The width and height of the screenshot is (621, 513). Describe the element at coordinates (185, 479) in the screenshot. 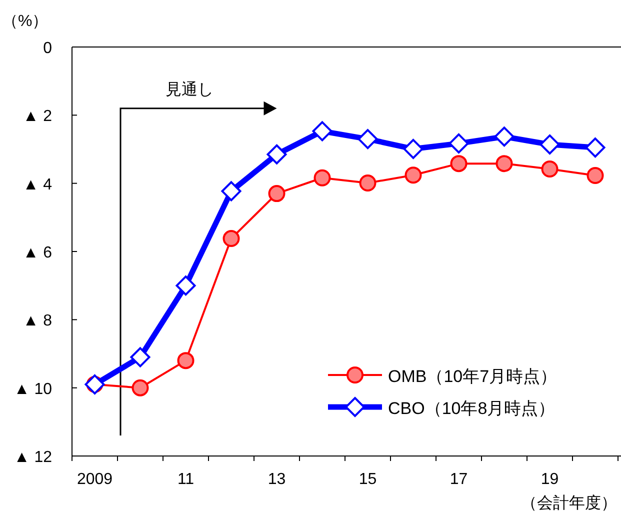

I see `x-tick-label: 11` at that location.